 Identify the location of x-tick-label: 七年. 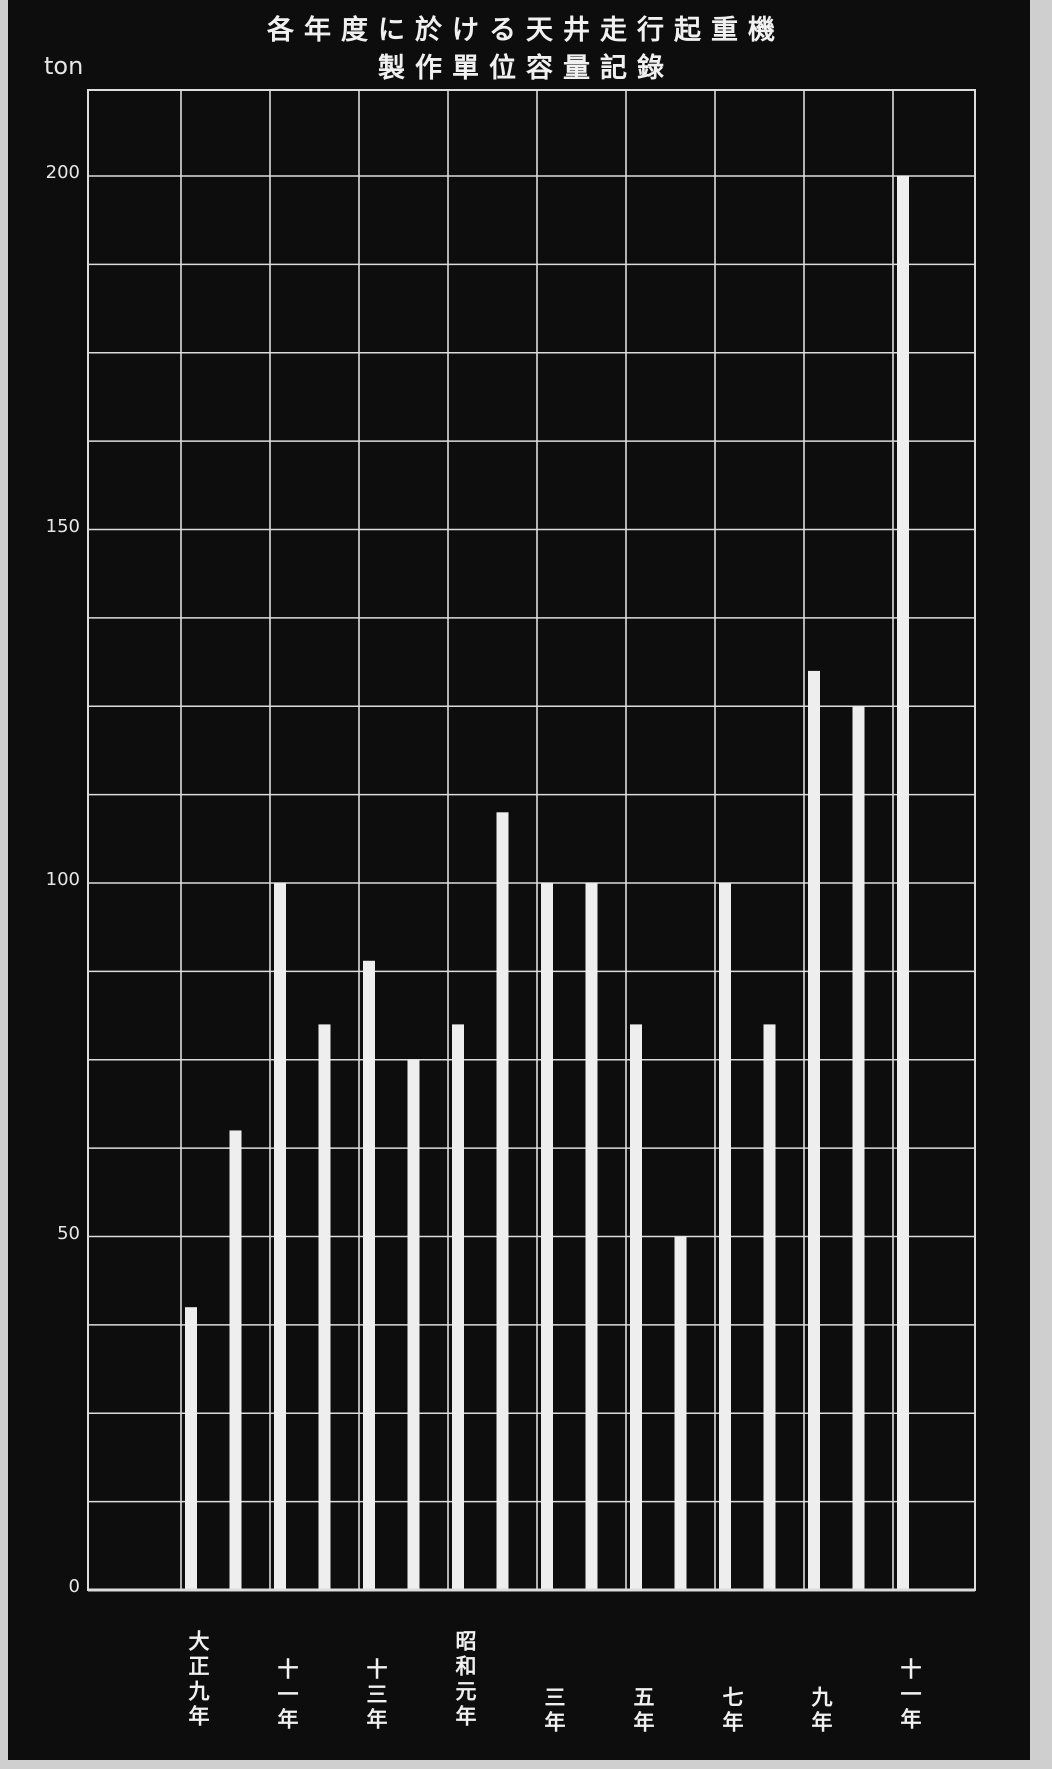
(732, 1711).